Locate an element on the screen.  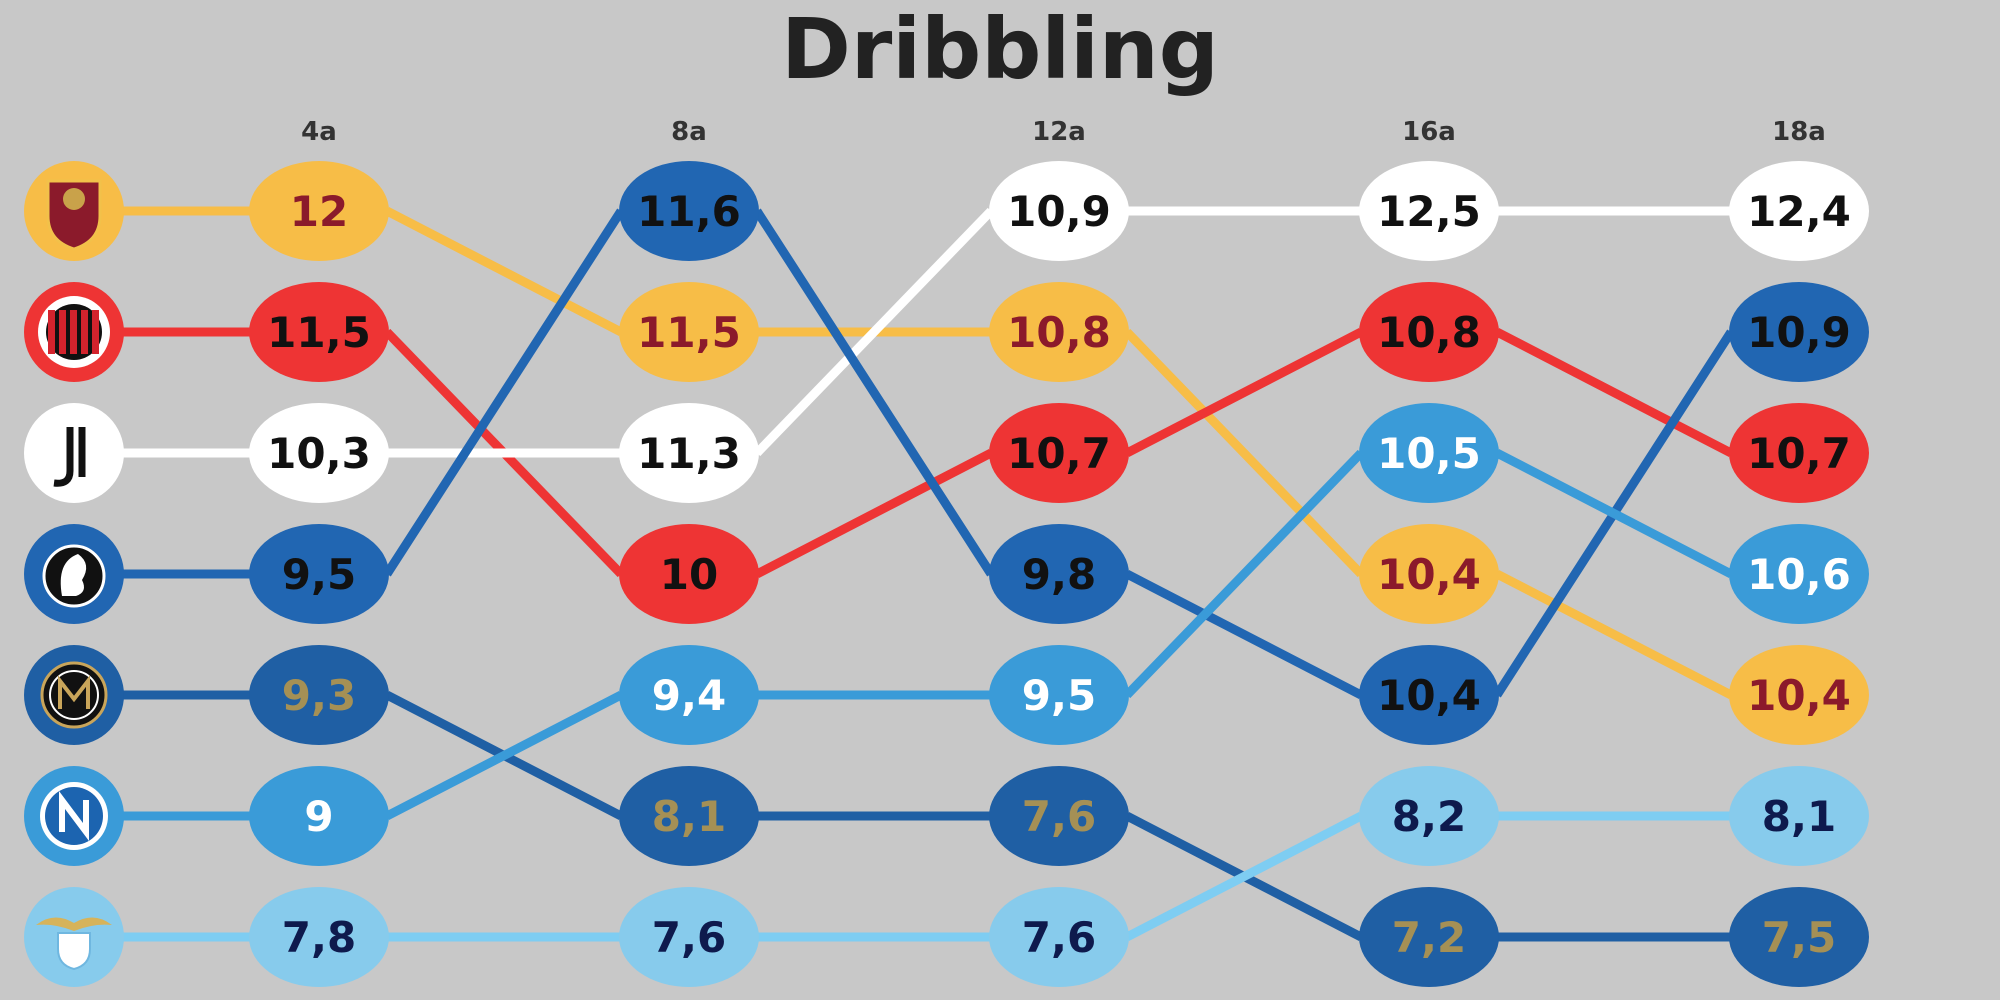
value-label: 9,4 is located at coordinates (689, 695).